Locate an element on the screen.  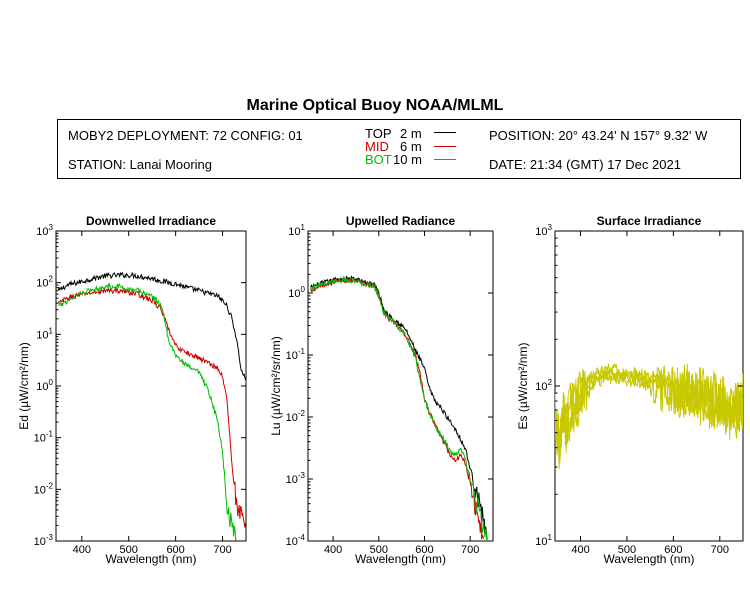
ed-yaxis-label: Ed (µW/cm²/nm) is located at coordinates (24, 386).